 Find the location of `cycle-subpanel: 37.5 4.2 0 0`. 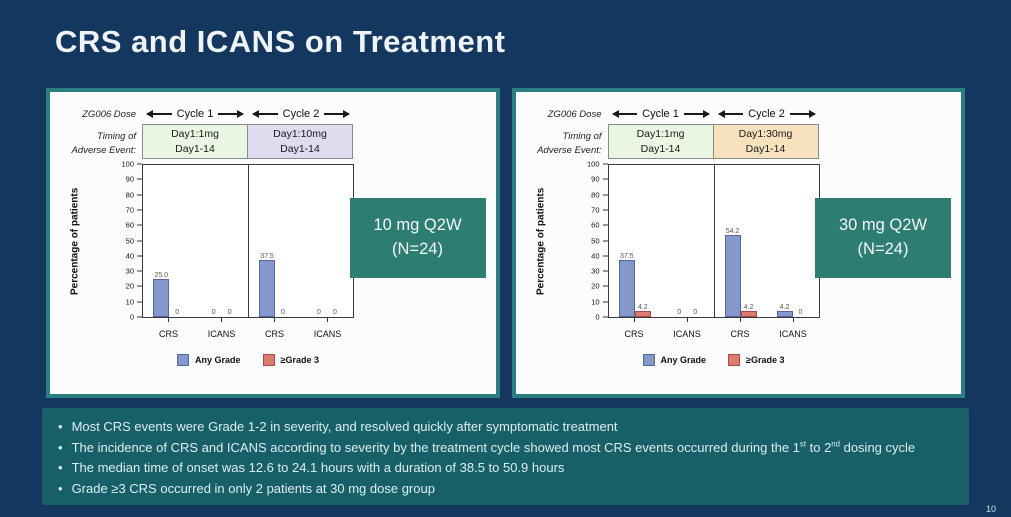

cycle-subpanel: 37.5 4.2 0 0 is located at coordinates (661, 241).